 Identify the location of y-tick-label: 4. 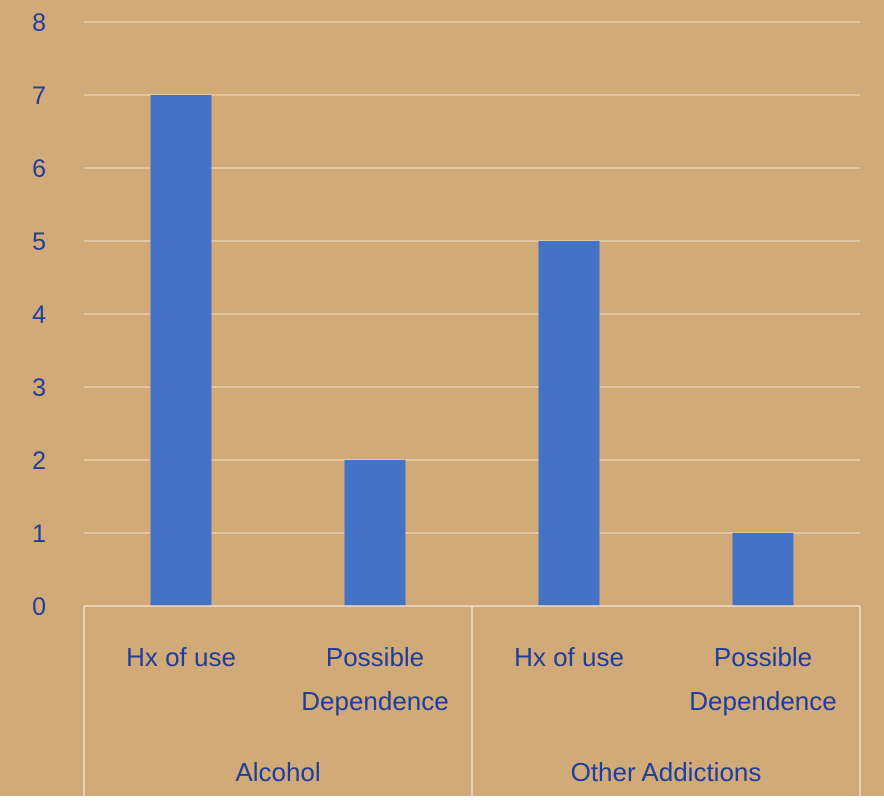
(39, 315).